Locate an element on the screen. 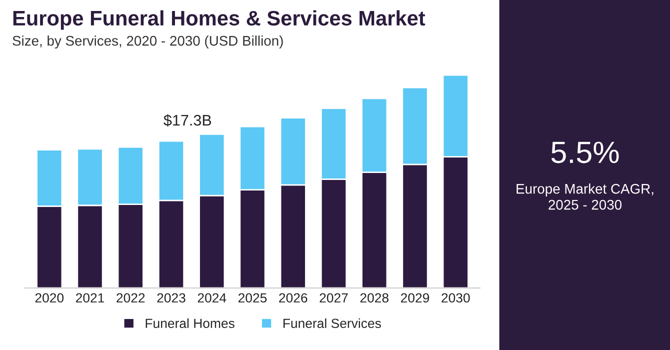 The image size is (670, 350). x-tick-label: 2026 is located at coordinates (293, 298).